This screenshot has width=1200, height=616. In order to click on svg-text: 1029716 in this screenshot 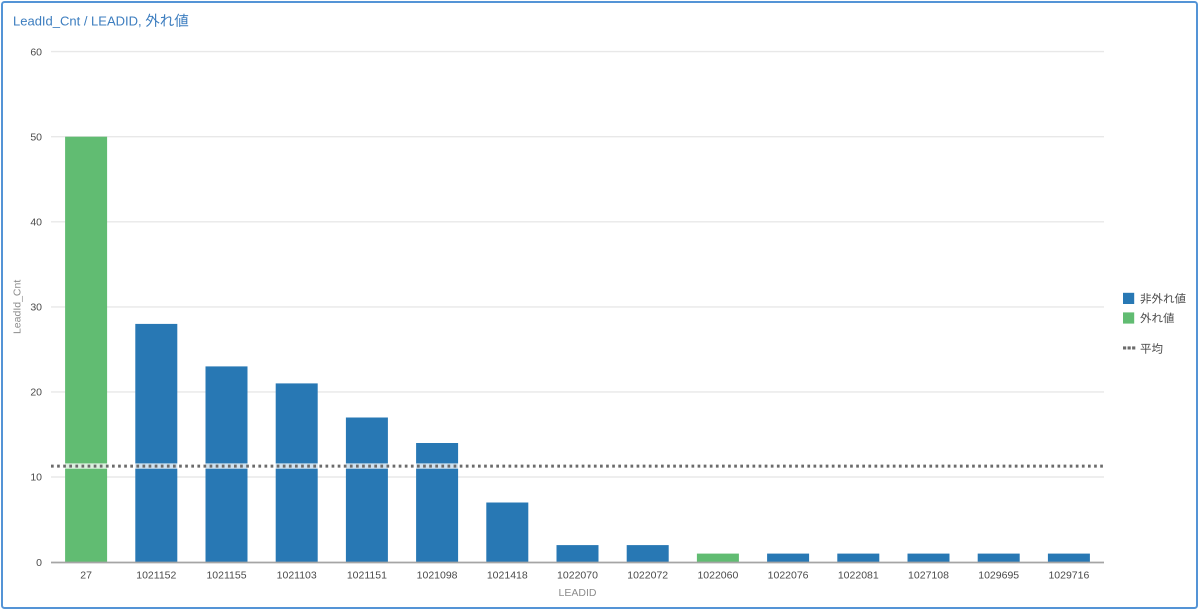, I will do `click(1068, 576)`.